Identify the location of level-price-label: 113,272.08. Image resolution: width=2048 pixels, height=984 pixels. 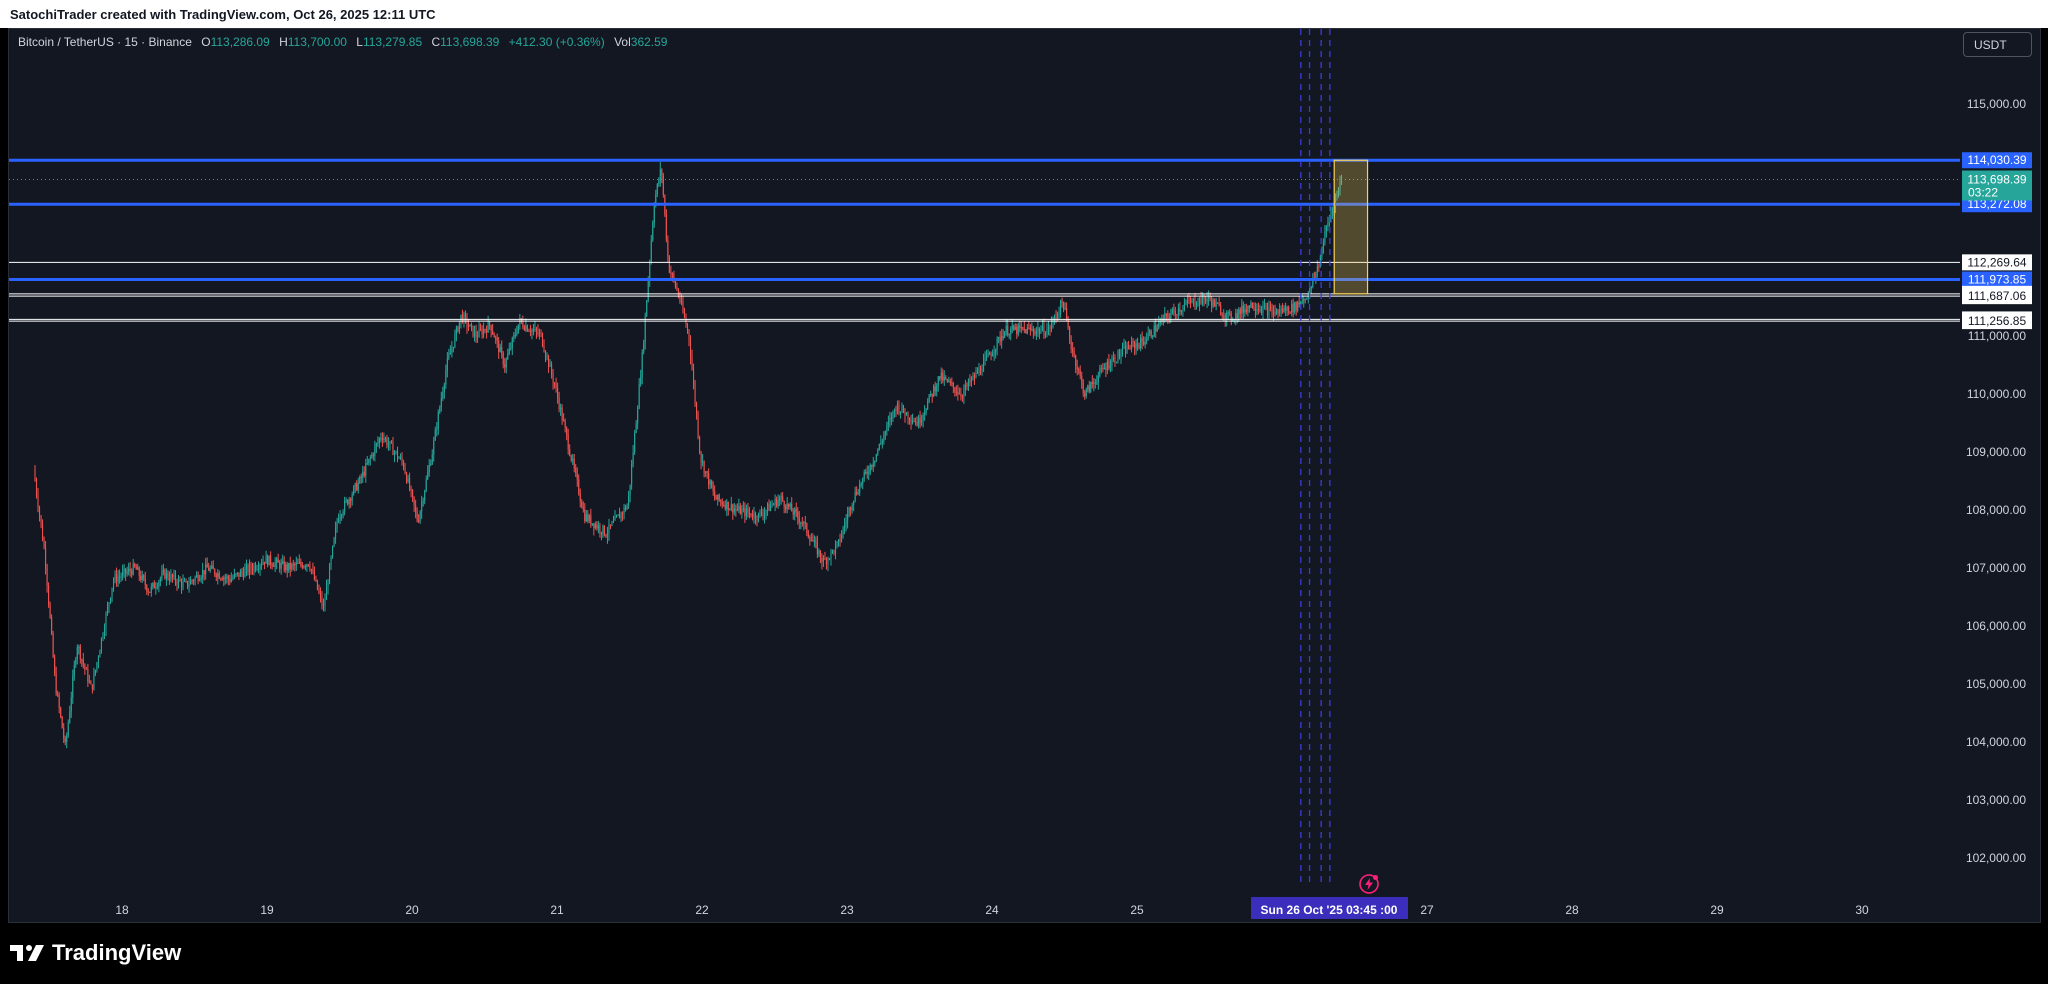
(1996, 204).